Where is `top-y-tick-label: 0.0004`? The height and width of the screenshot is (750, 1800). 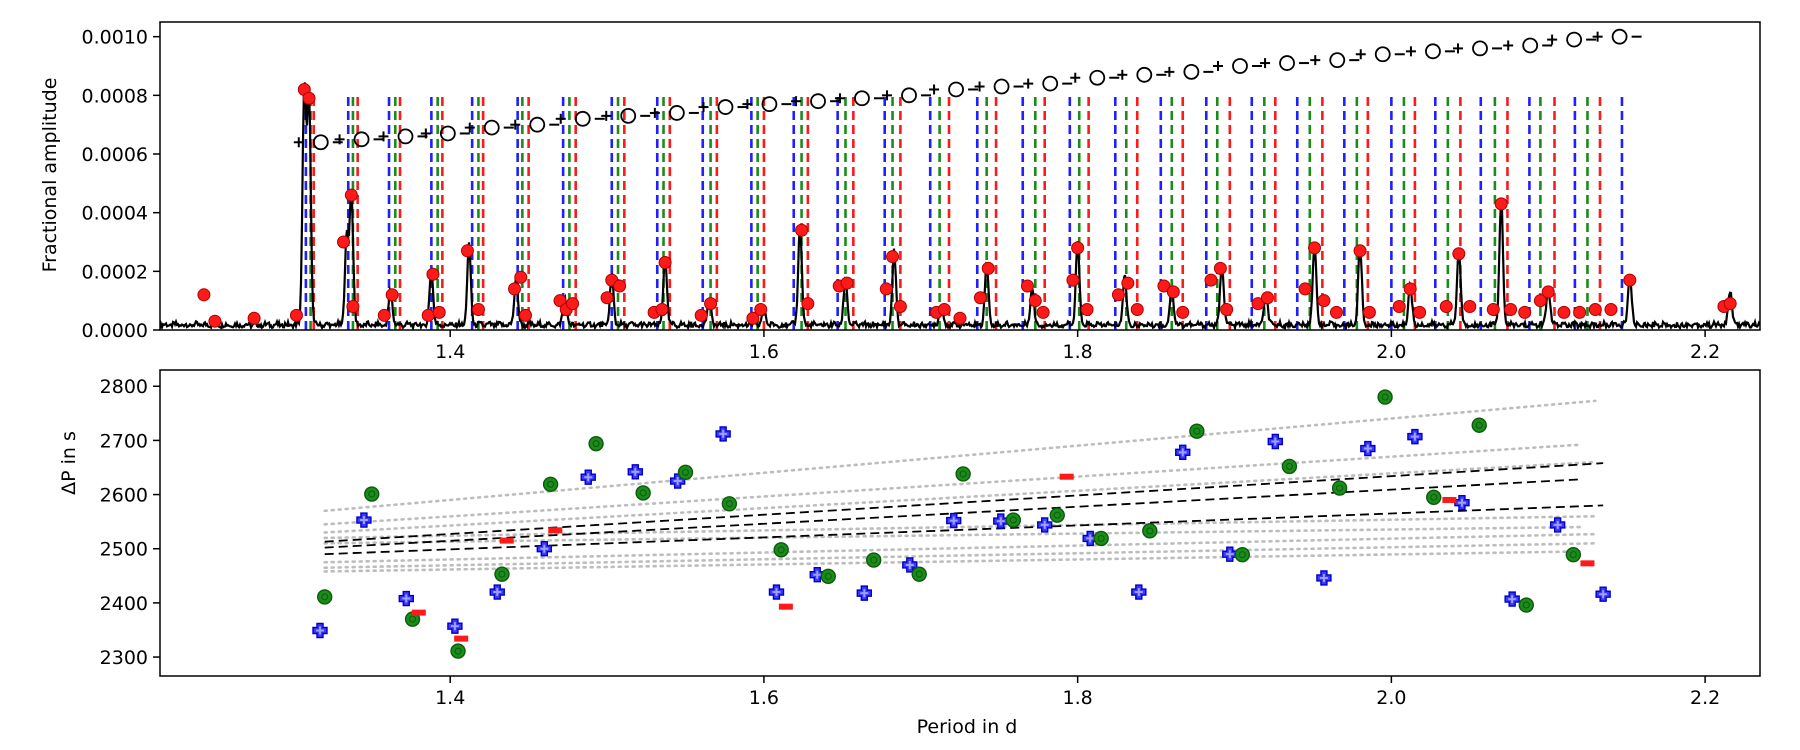 top-y-tick-label: 0.0004 is located at coordinates (115, 214).